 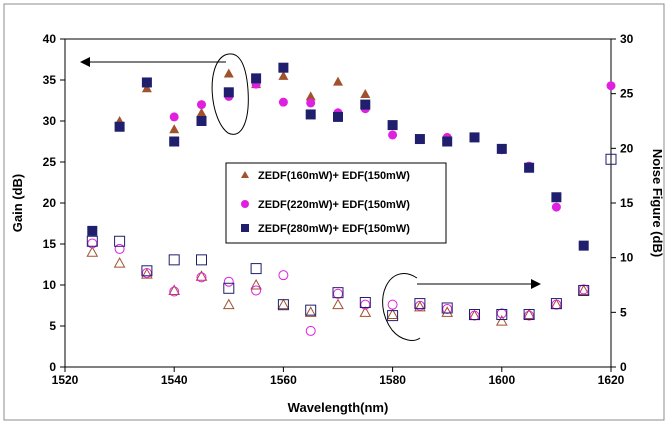 I want to click on x-tick-label: 1540, so click(x=174, y=380).